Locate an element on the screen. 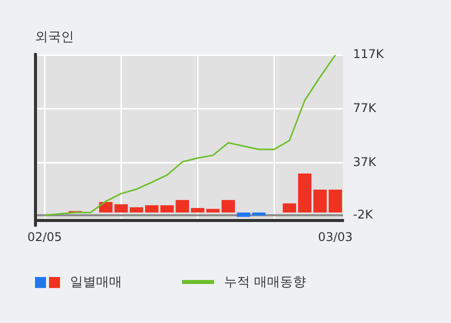  y-tick-label: 37K is located at coordinates (365, 161).